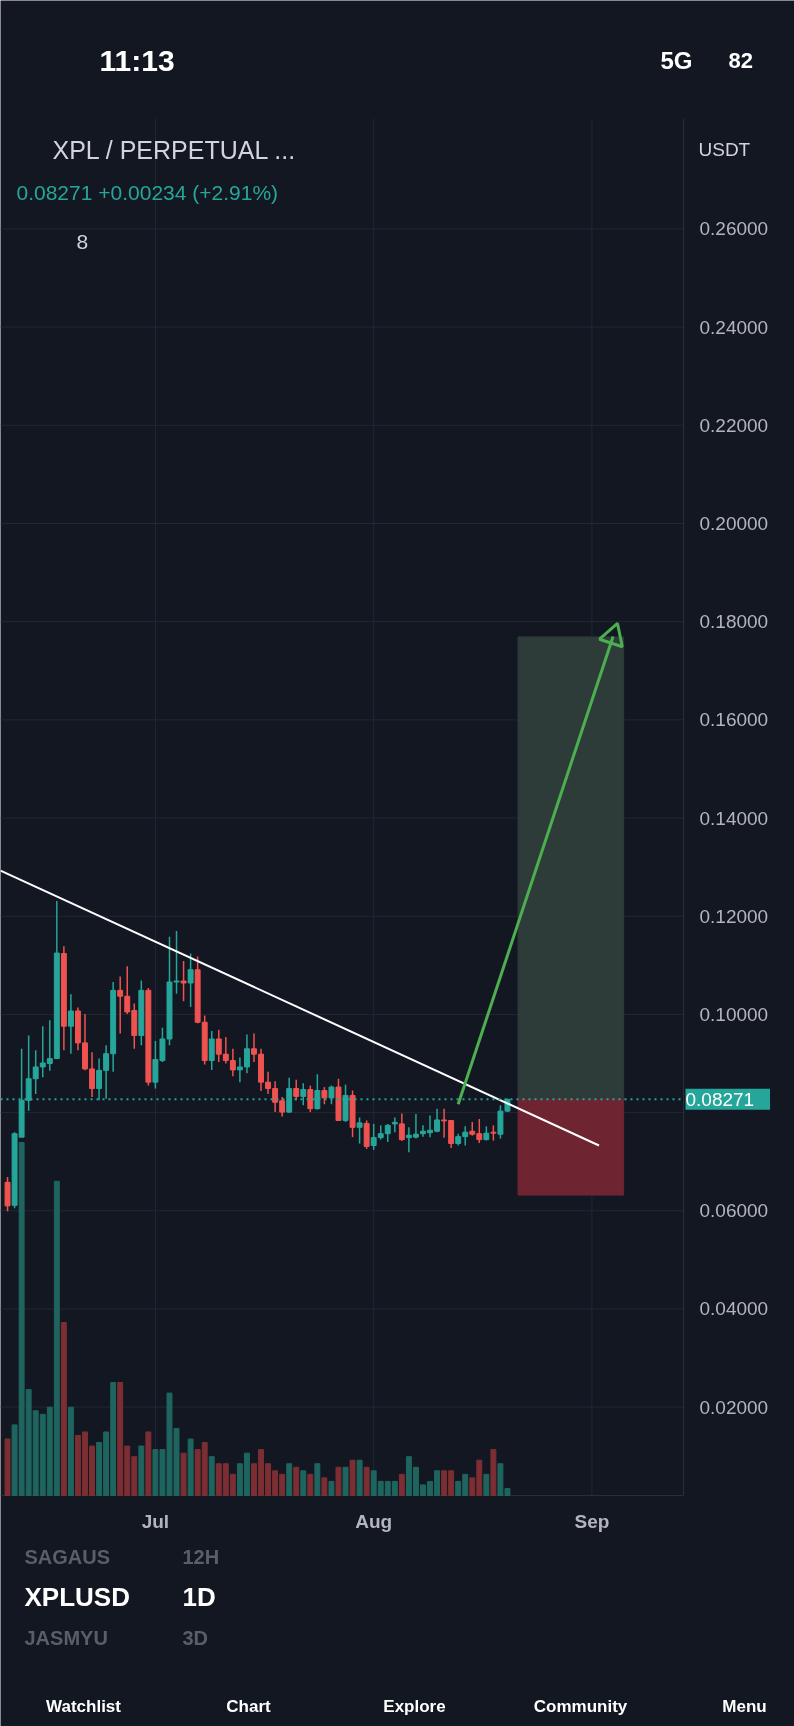  What do you see at coordinates (734, 1309) in the screenshot?
I see `y-tick-label: 0.04000` at bounding box center [734, 1309].